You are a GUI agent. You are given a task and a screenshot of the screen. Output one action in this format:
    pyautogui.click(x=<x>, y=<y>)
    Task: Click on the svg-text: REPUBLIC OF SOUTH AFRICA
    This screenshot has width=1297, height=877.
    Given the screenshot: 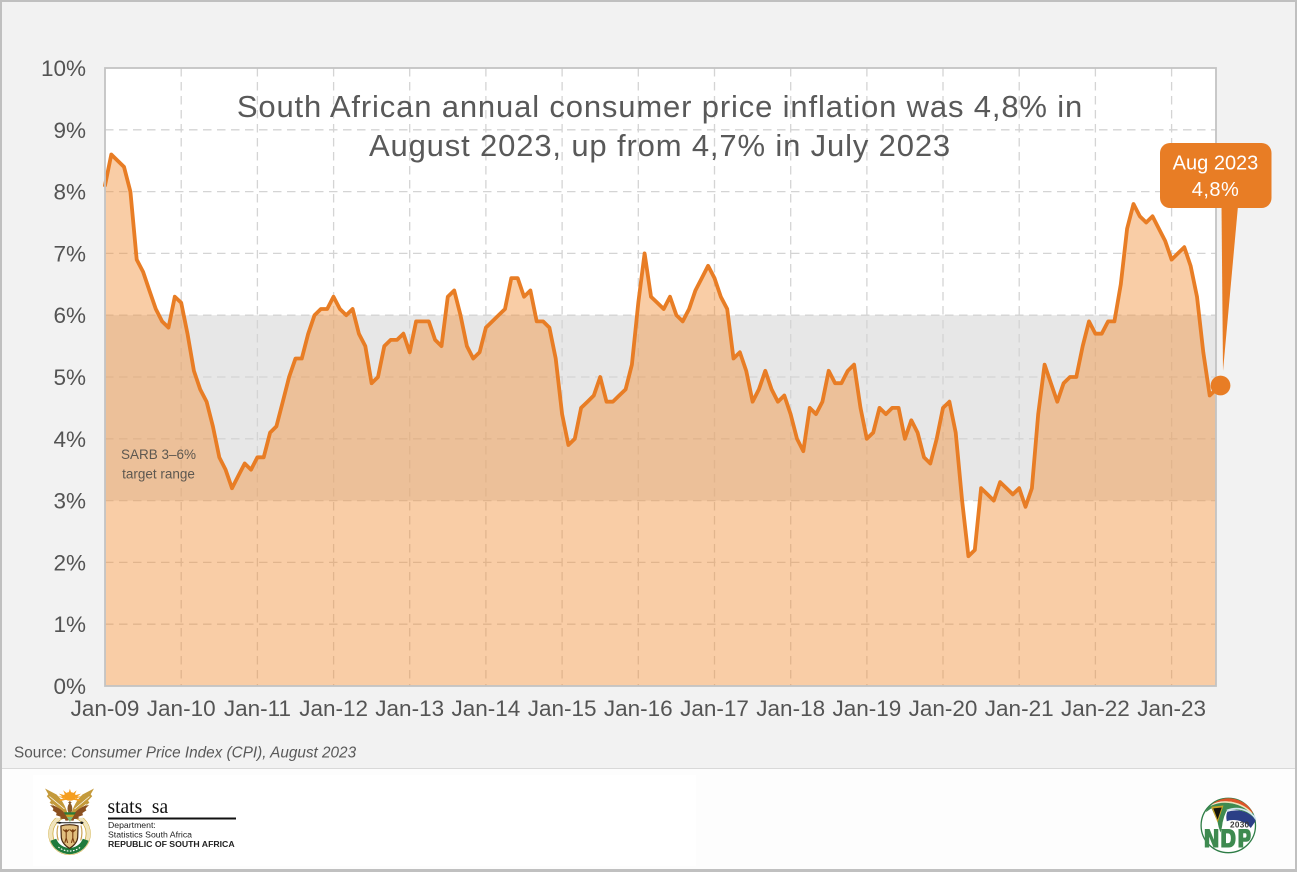 What is the action you would take?
    pyautogui.click(x=171, y=844)
    